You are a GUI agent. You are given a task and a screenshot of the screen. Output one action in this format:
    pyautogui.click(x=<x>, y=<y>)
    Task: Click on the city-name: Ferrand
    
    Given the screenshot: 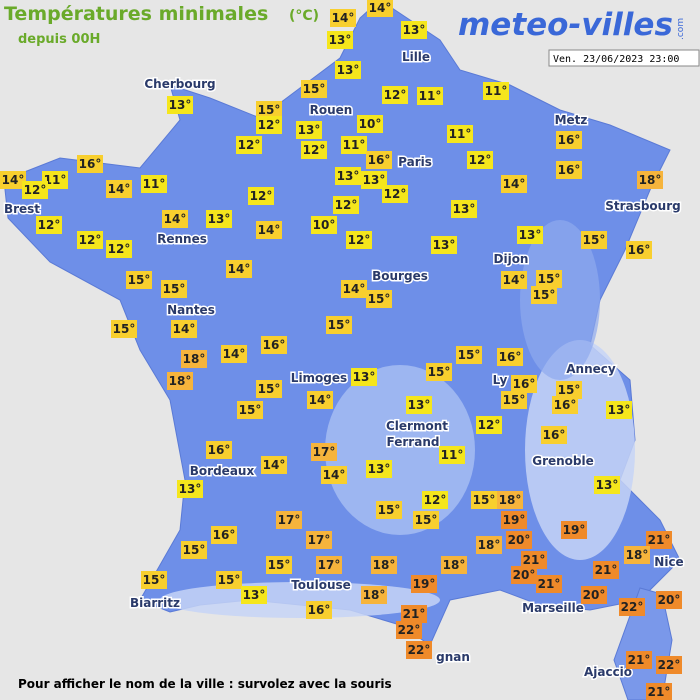 What is the action you would take?
    pyautogui.click(x=413, y=442)
    